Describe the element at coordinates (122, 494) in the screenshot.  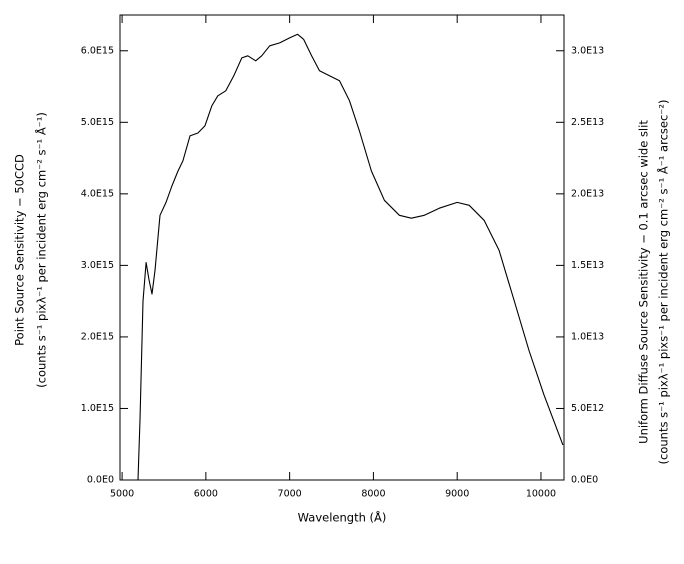
I see `x-tick-label: 5000` at that location.